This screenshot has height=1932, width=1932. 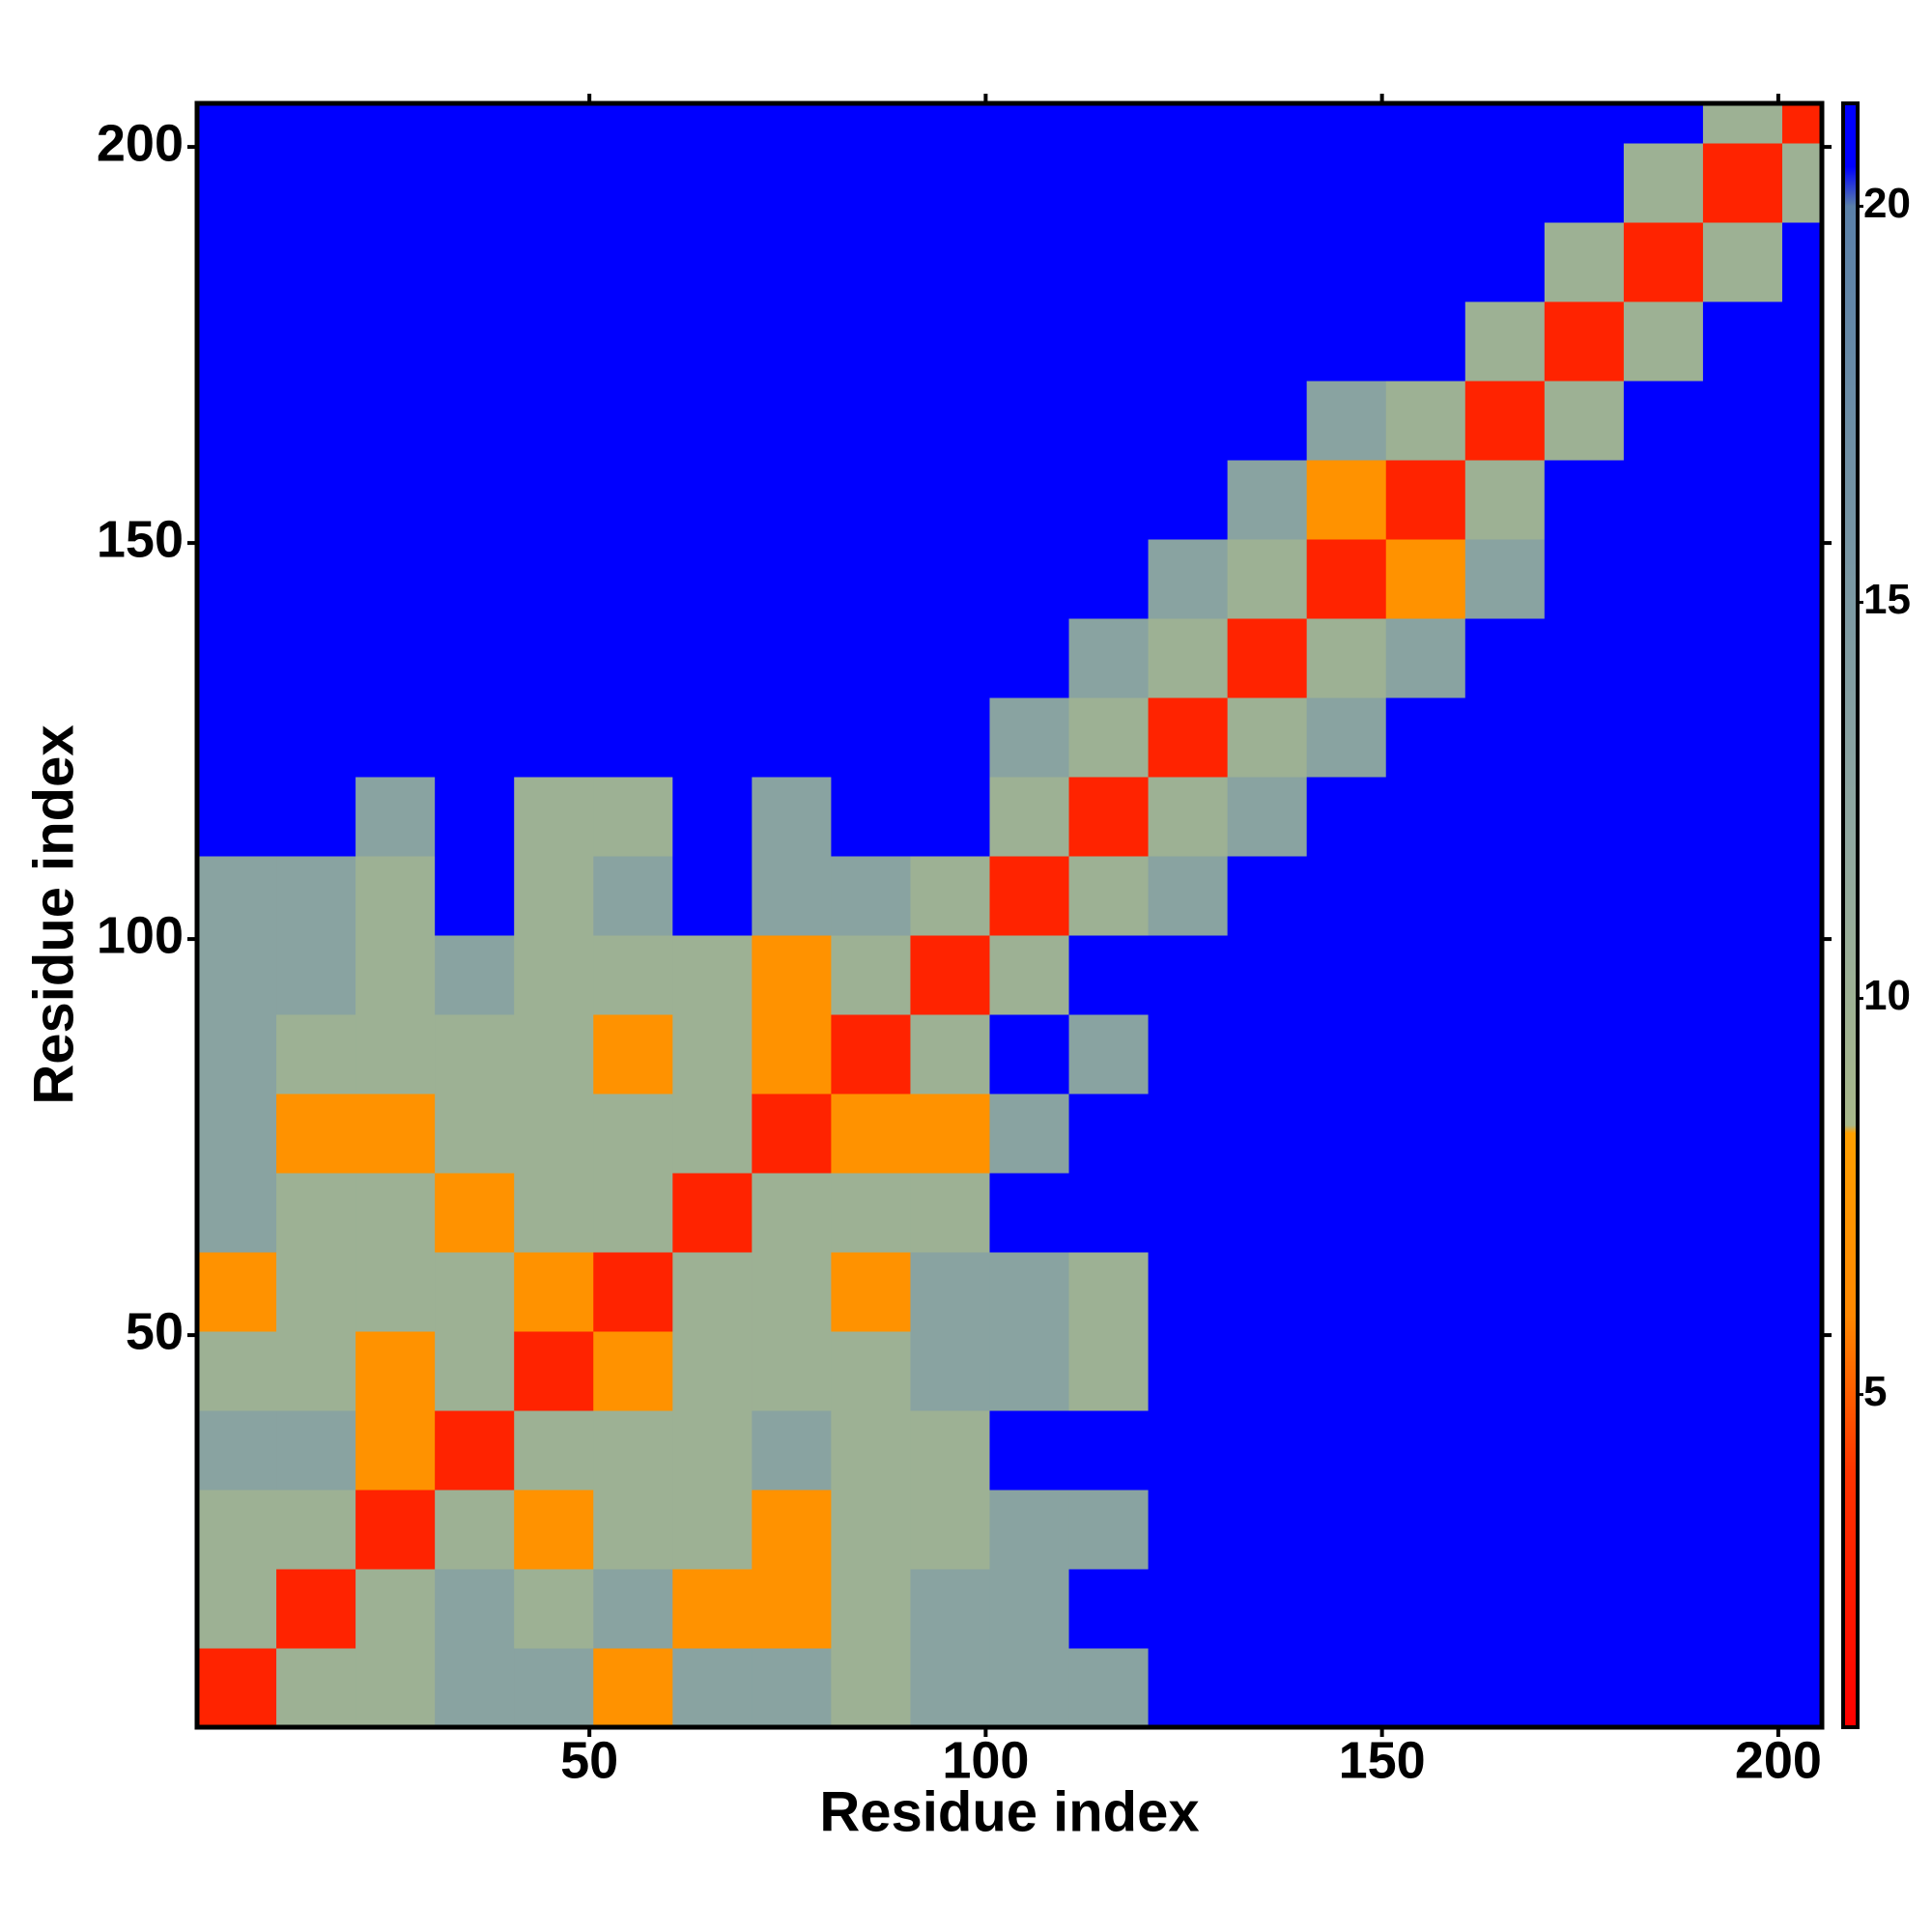 I want to click on colorbar-tick-label: 15, so click(x=1887, y=599).